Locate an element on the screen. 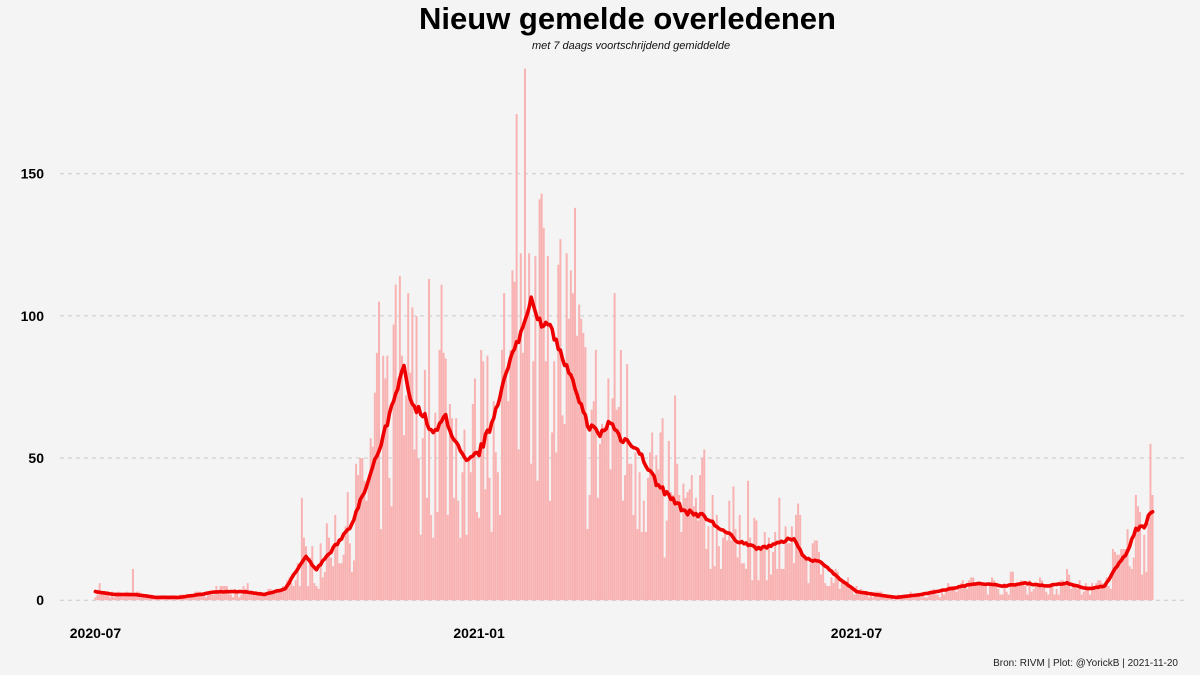  y-axis: 0 50 100 150 is located at coordinates (33, 387).